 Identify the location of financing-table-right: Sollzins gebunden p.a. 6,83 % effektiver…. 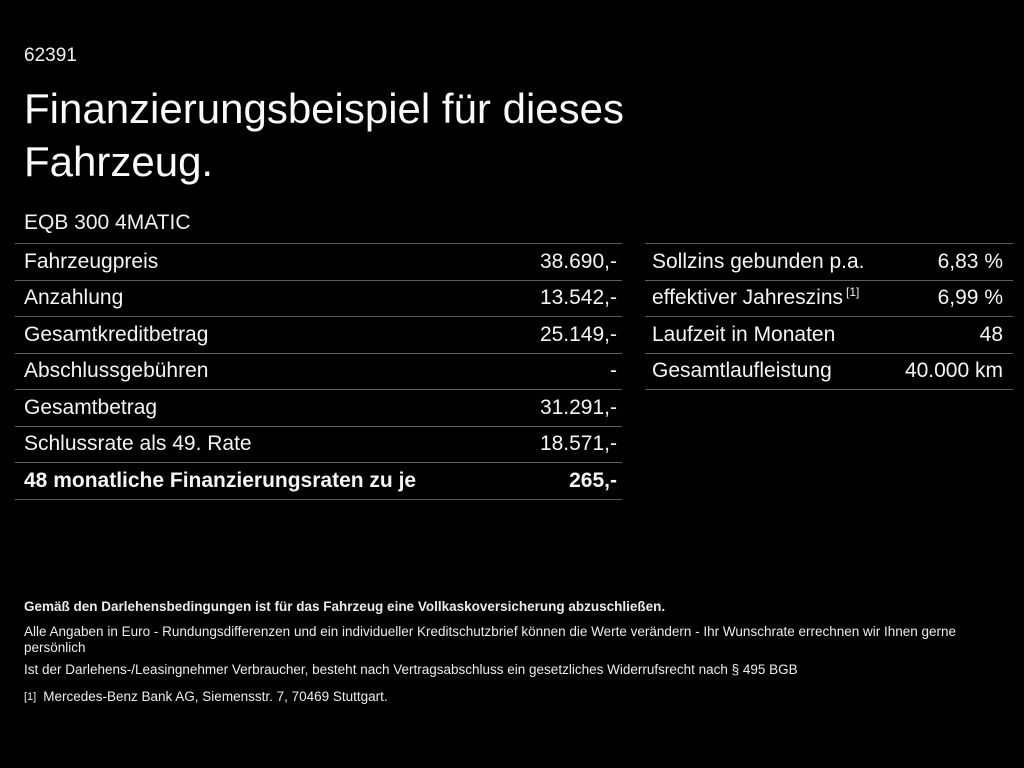
(829, 316).